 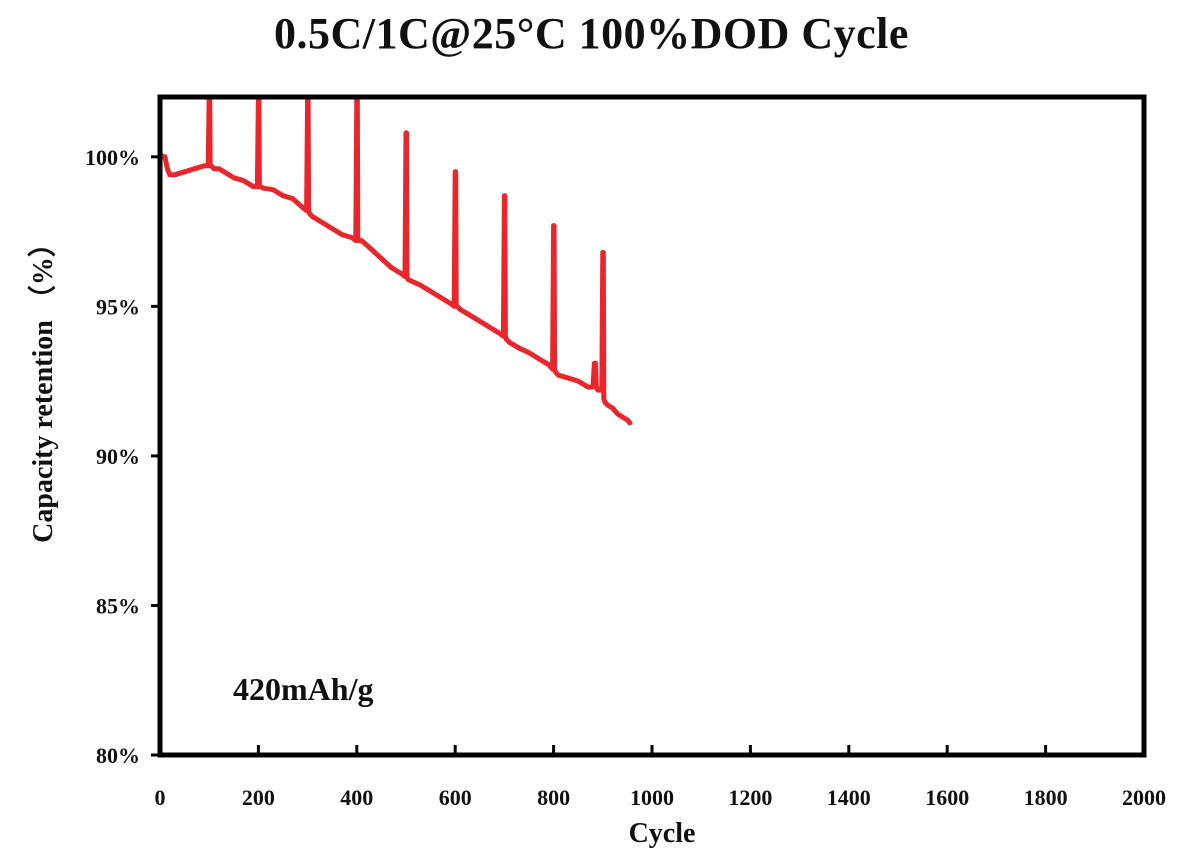 What do you see at coordinates (652, 797) in the screenshot?
I see `x-tick-label: 1000` at bounding box center [652, 797].